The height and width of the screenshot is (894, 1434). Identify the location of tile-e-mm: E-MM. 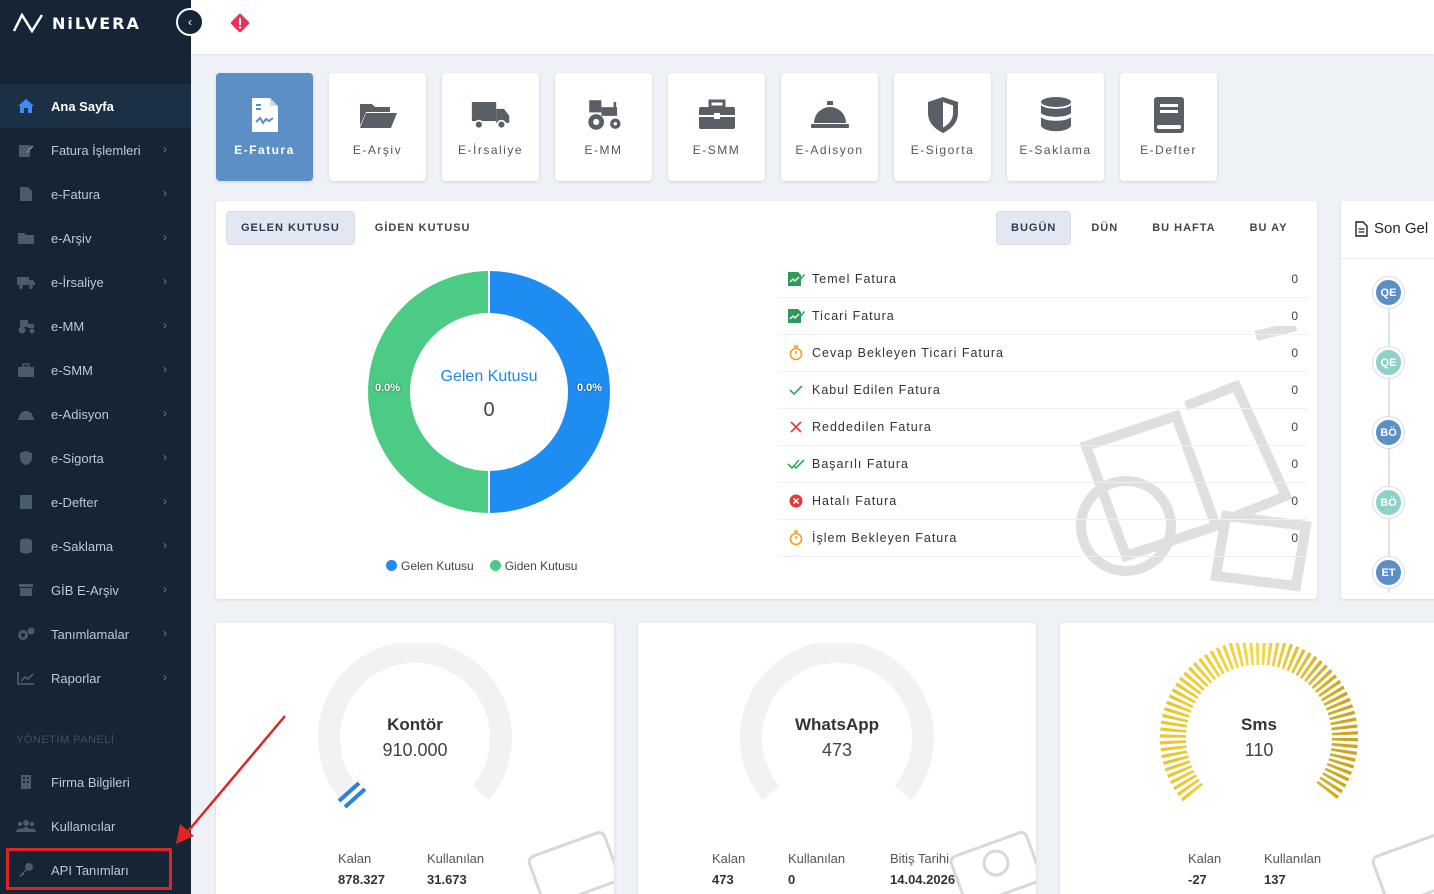
(603, 127).